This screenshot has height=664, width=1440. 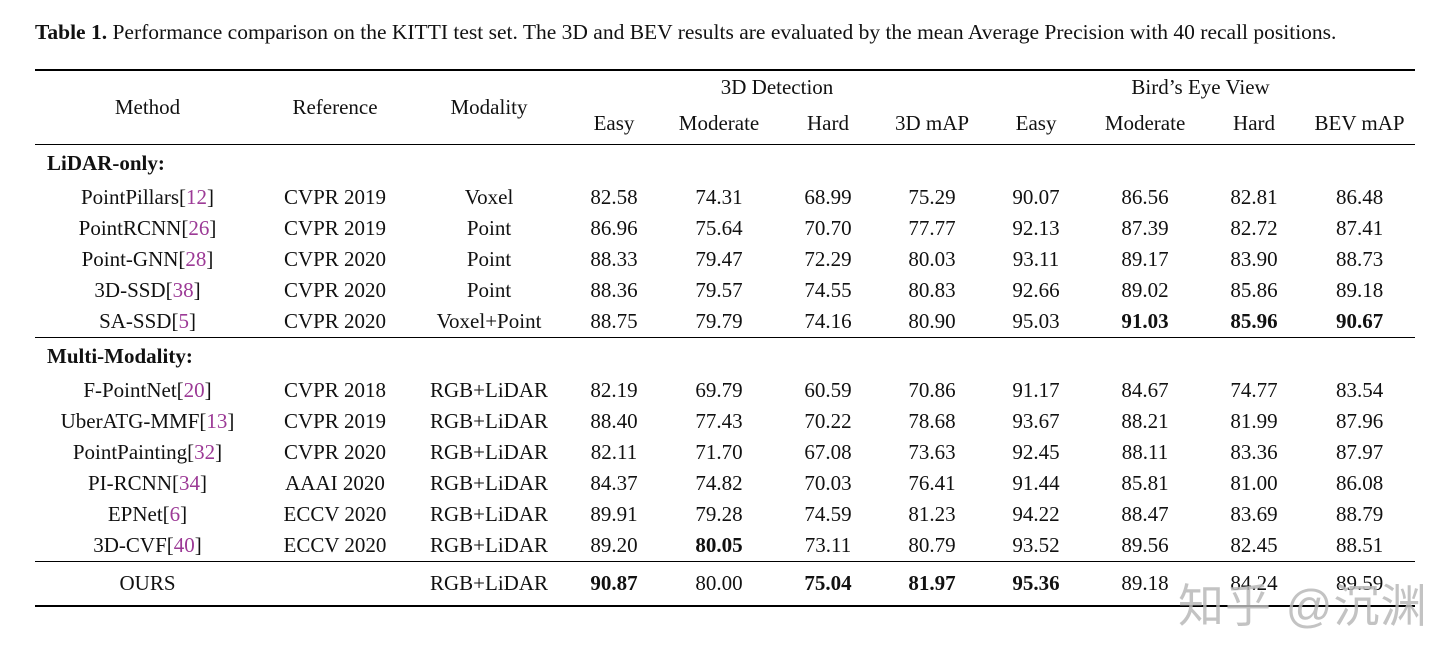 I want to click on value-cell: 94.22, so click(x=1036, y=514).